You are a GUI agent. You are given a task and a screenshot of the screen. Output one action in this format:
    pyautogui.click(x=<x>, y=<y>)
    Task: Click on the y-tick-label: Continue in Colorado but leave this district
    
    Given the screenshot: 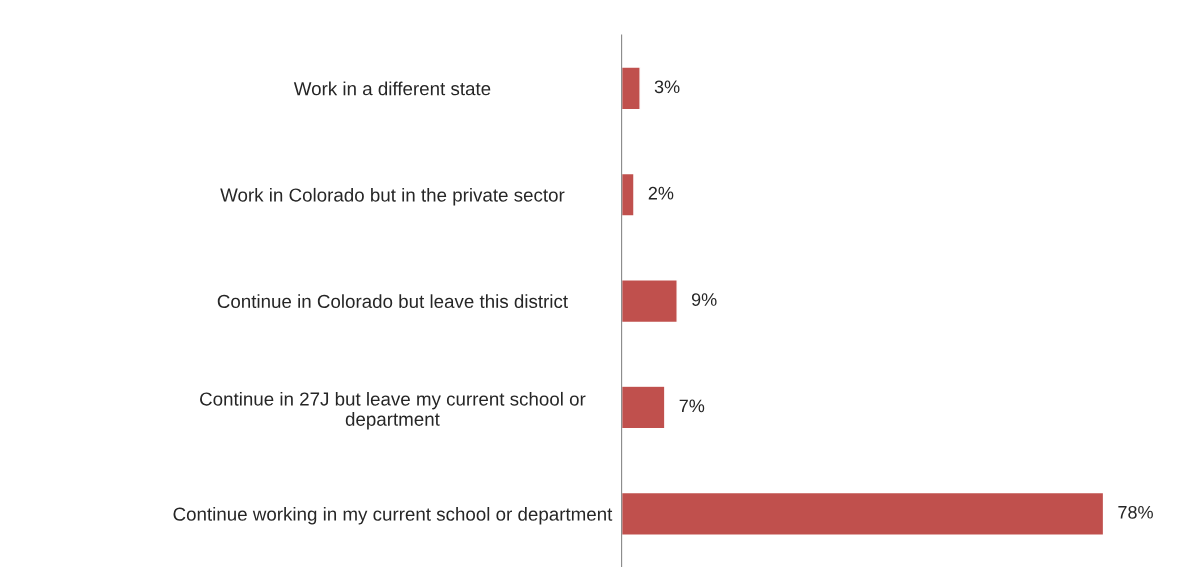 What is the action you would take?
    pyautogui.click(x=392, y=301)
    